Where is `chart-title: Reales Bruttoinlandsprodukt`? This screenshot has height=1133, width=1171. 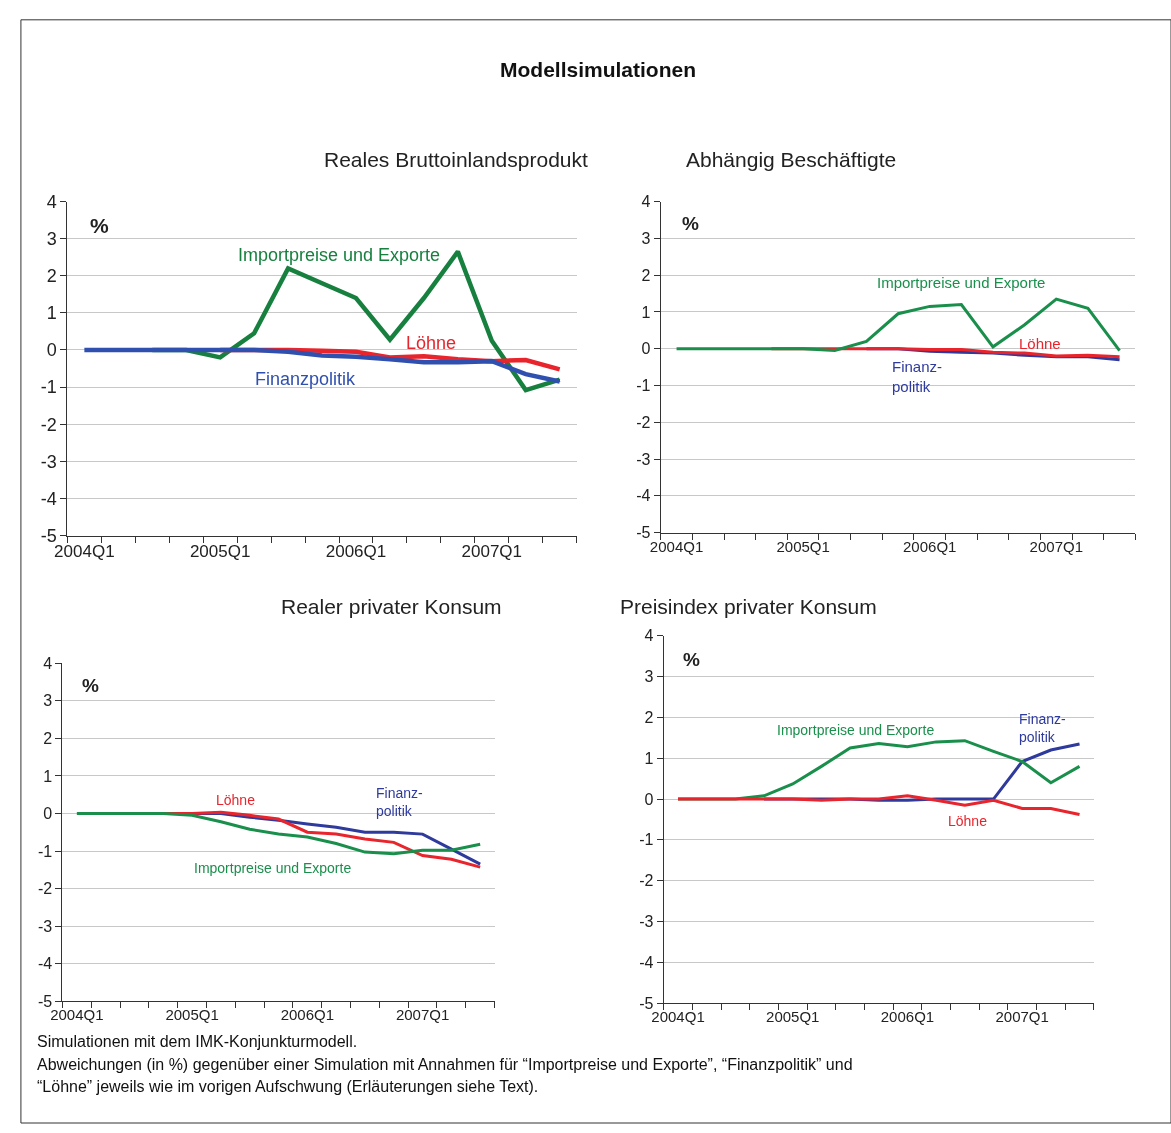 chart-title: Reales Bruttoinlandsprodukt is located at coordinates (456, 159).